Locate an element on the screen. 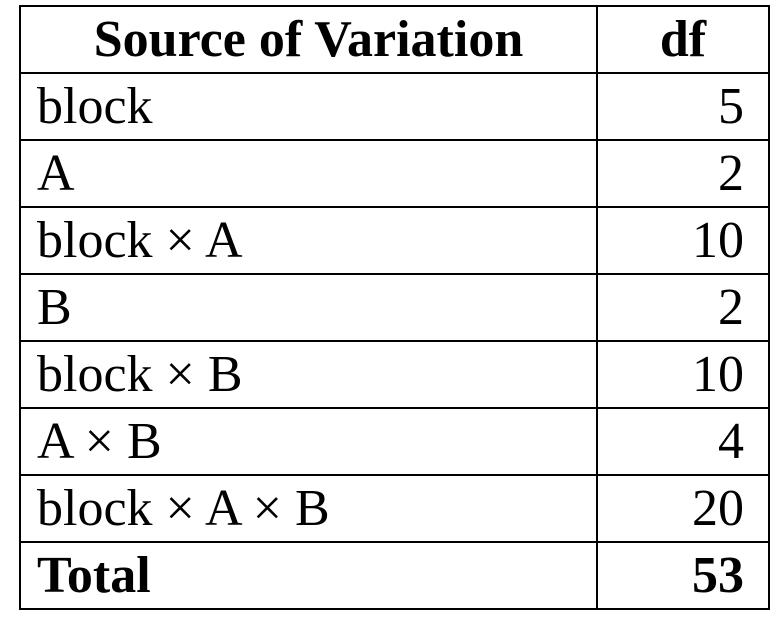 This screenshot has height=630, width=776. row-source-cell: B is located at coordinates (308, 307).